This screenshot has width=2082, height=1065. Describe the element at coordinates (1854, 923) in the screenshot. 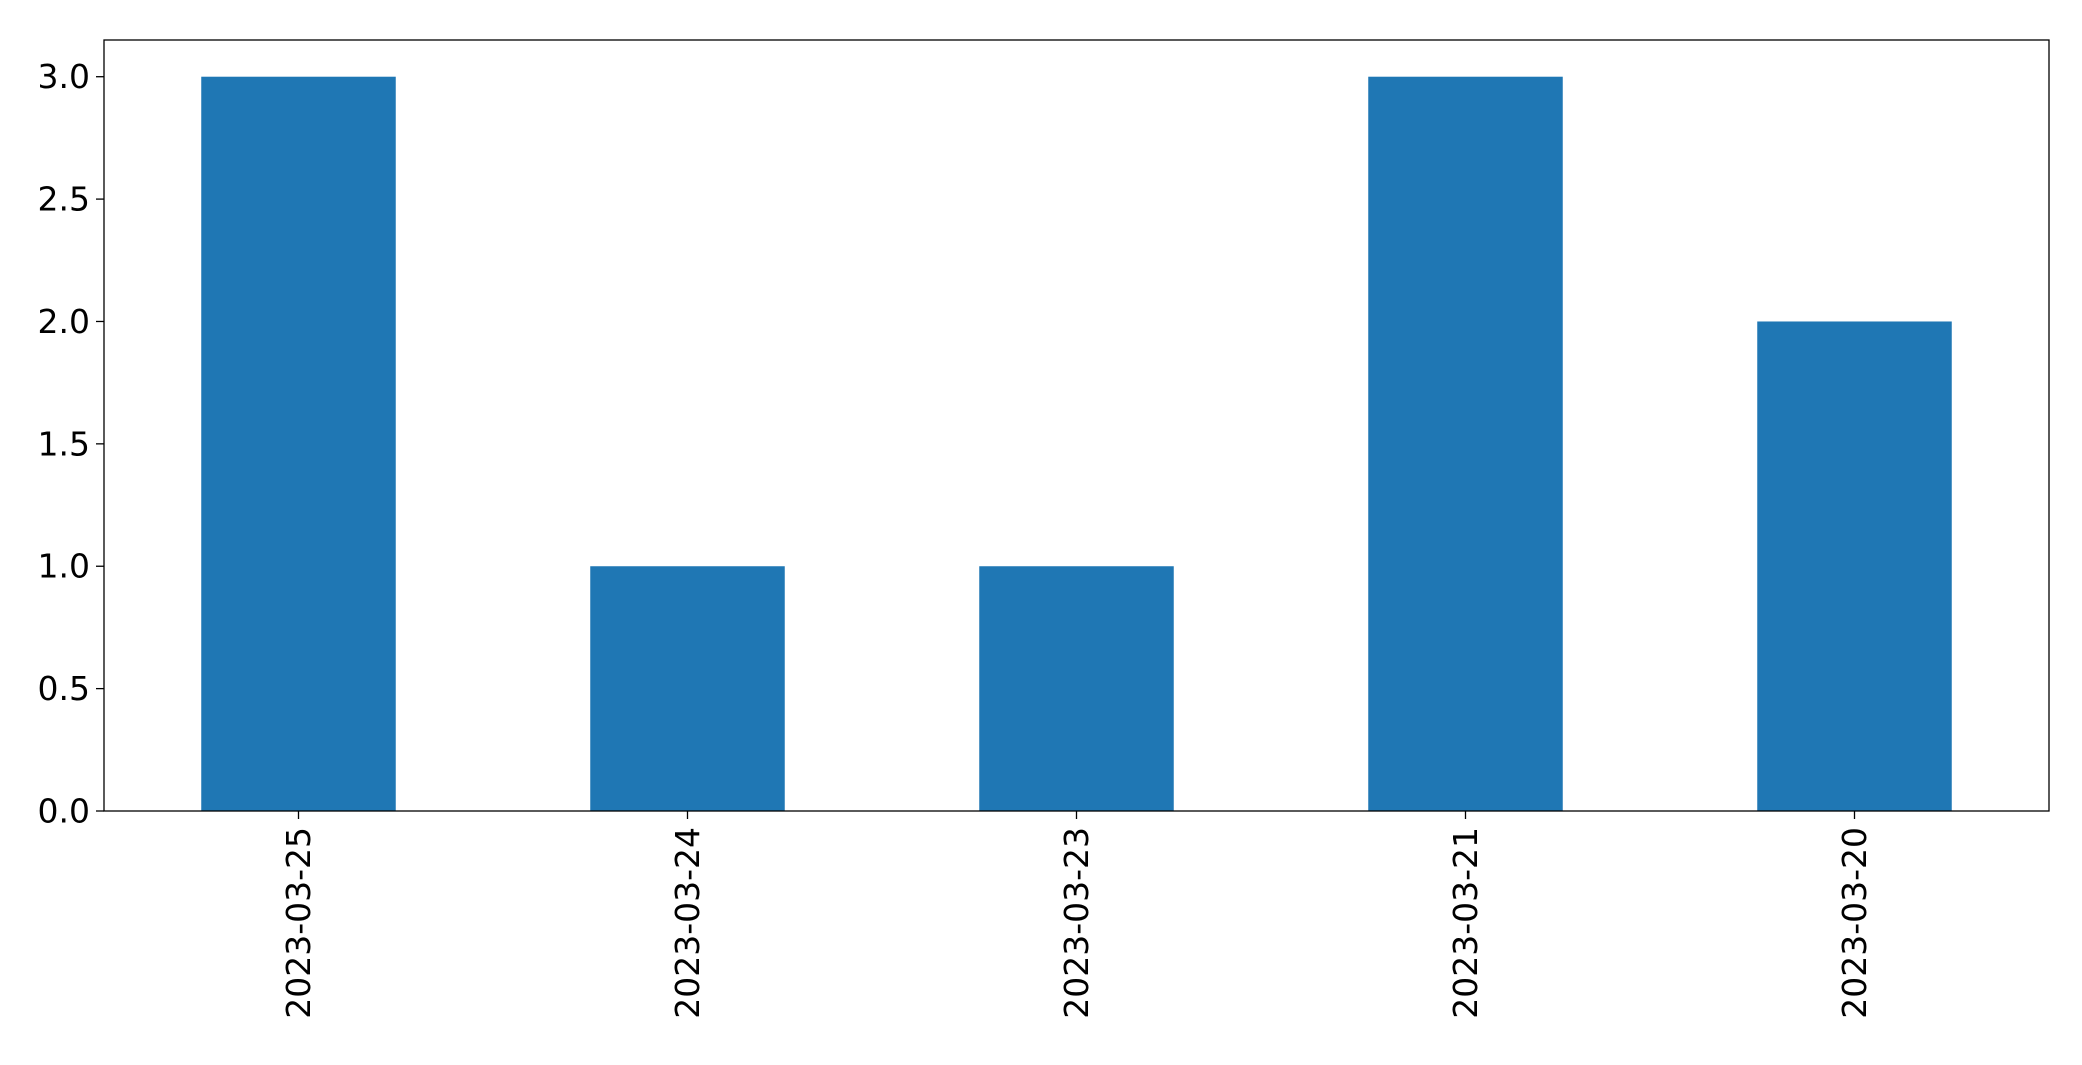

I see `x-tick-label: 2023-03-20` at that location.